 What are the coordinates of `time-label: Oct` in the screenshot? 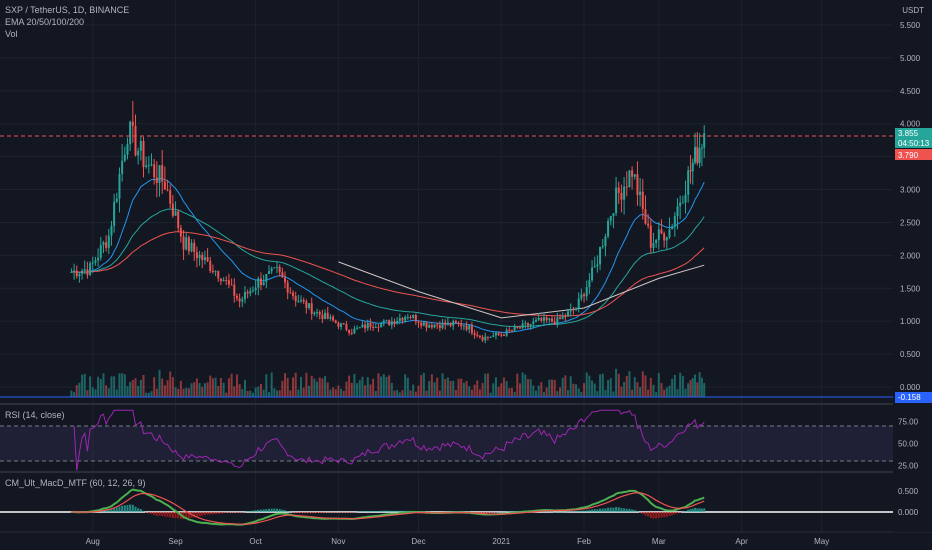 It's located at (255, 541).